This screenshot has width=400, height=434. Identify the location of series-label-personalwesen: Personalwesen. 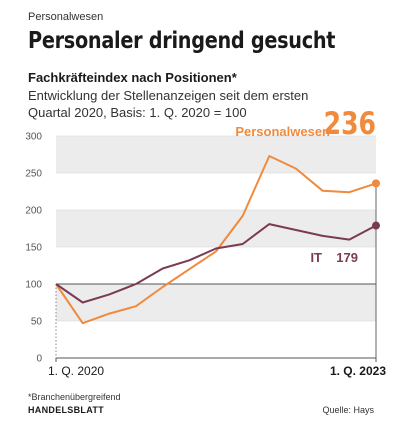
(282, 131).